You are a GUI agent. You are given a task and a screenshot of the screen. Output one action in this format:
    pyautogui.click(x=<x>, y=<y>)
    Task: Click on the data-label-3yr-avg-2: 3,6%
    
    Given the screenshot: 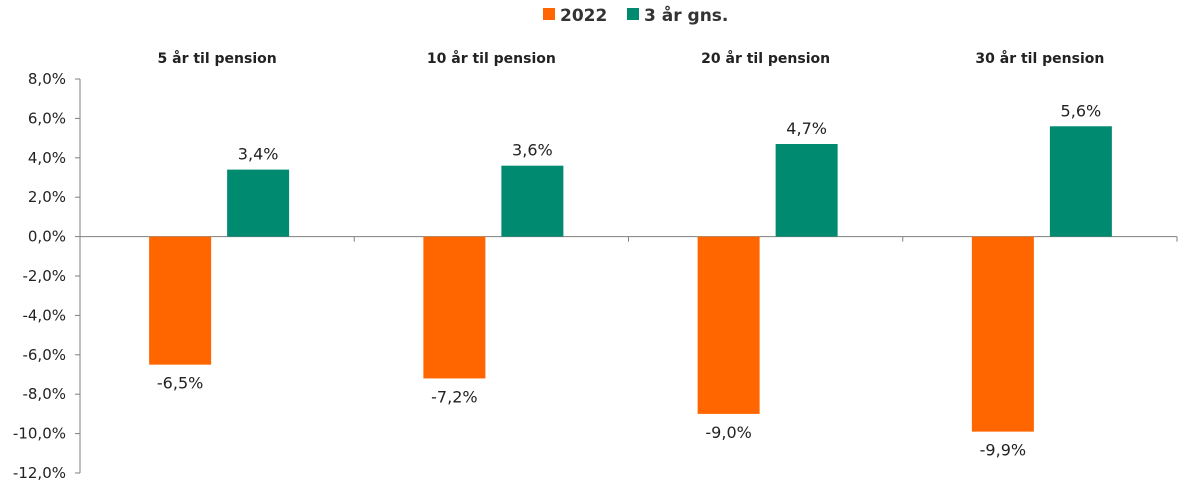 What is the action you would take?
    pyautogui.click(x=532, y=150)
    